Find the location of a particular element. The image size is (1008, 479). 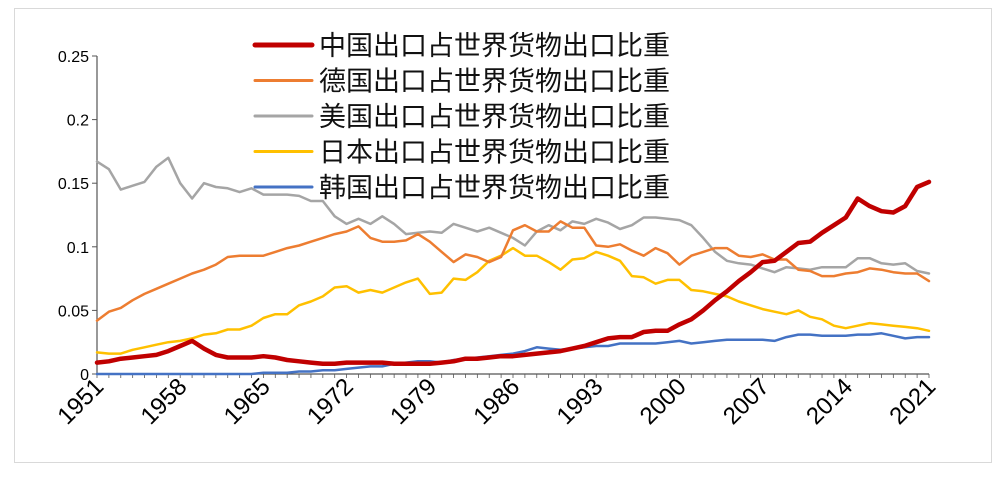

x-tick-label: 1993 is located at coordinates (580, 401).